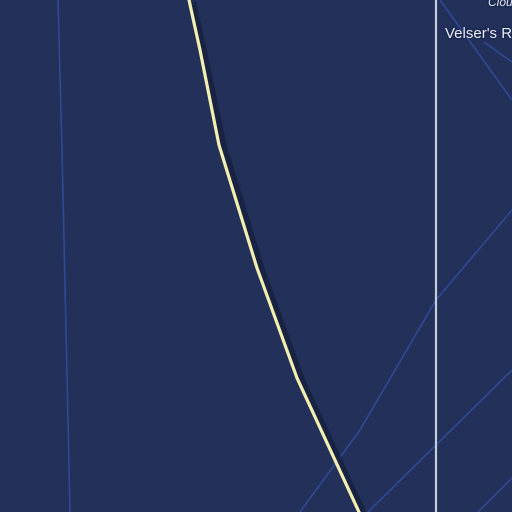  What do you see at coordinates (439, 440) in the screenshot?
I see `minor-road-diagonal-bottom` at bounding box center [439, 440].